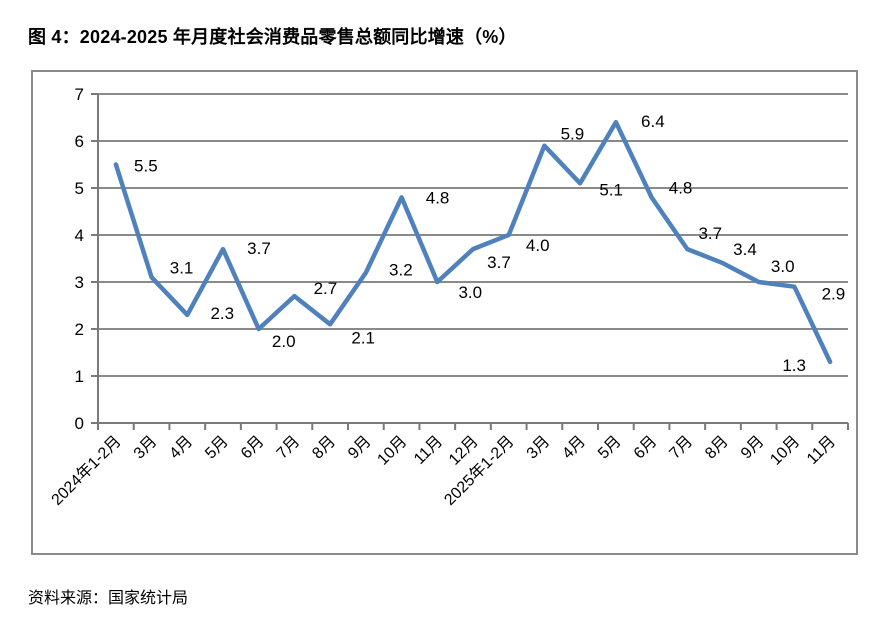 This screenshot has width=884, height=632. What do you see at coordinates (326, 288) in the screenshot?
I see `data-label: 2.7` at bounding box center [326, 288].